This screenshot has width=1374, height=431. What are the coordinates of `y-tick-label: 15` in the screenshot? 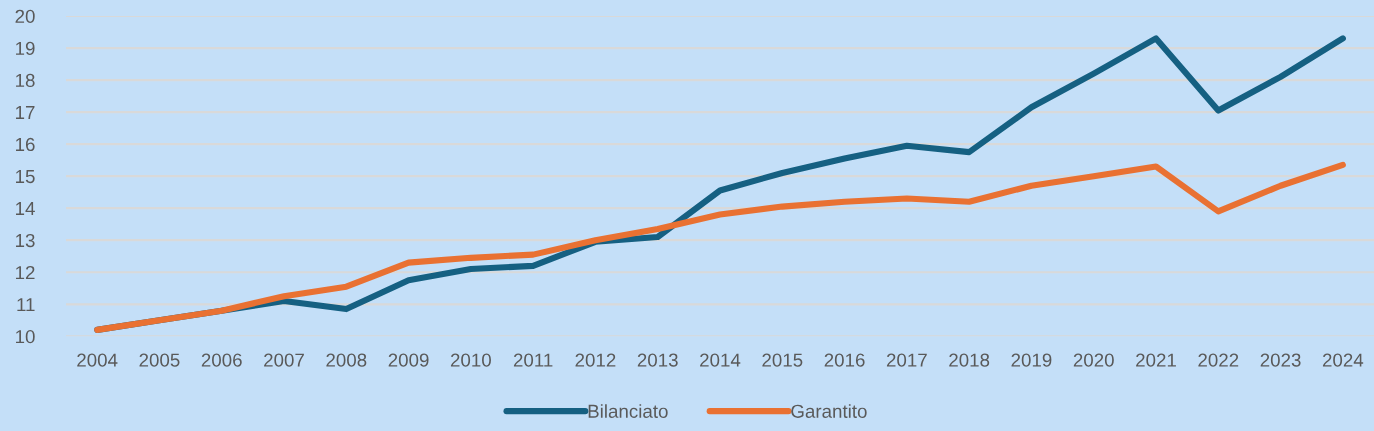 It's located at (25, 177).